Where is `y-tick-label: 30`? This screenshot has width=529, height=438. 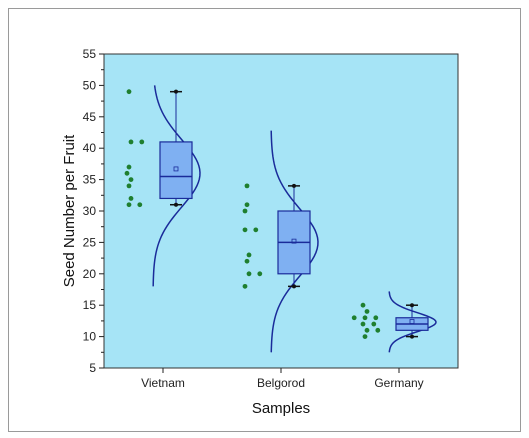 y-tick-label: 30 is located at coordinates (90, 211).